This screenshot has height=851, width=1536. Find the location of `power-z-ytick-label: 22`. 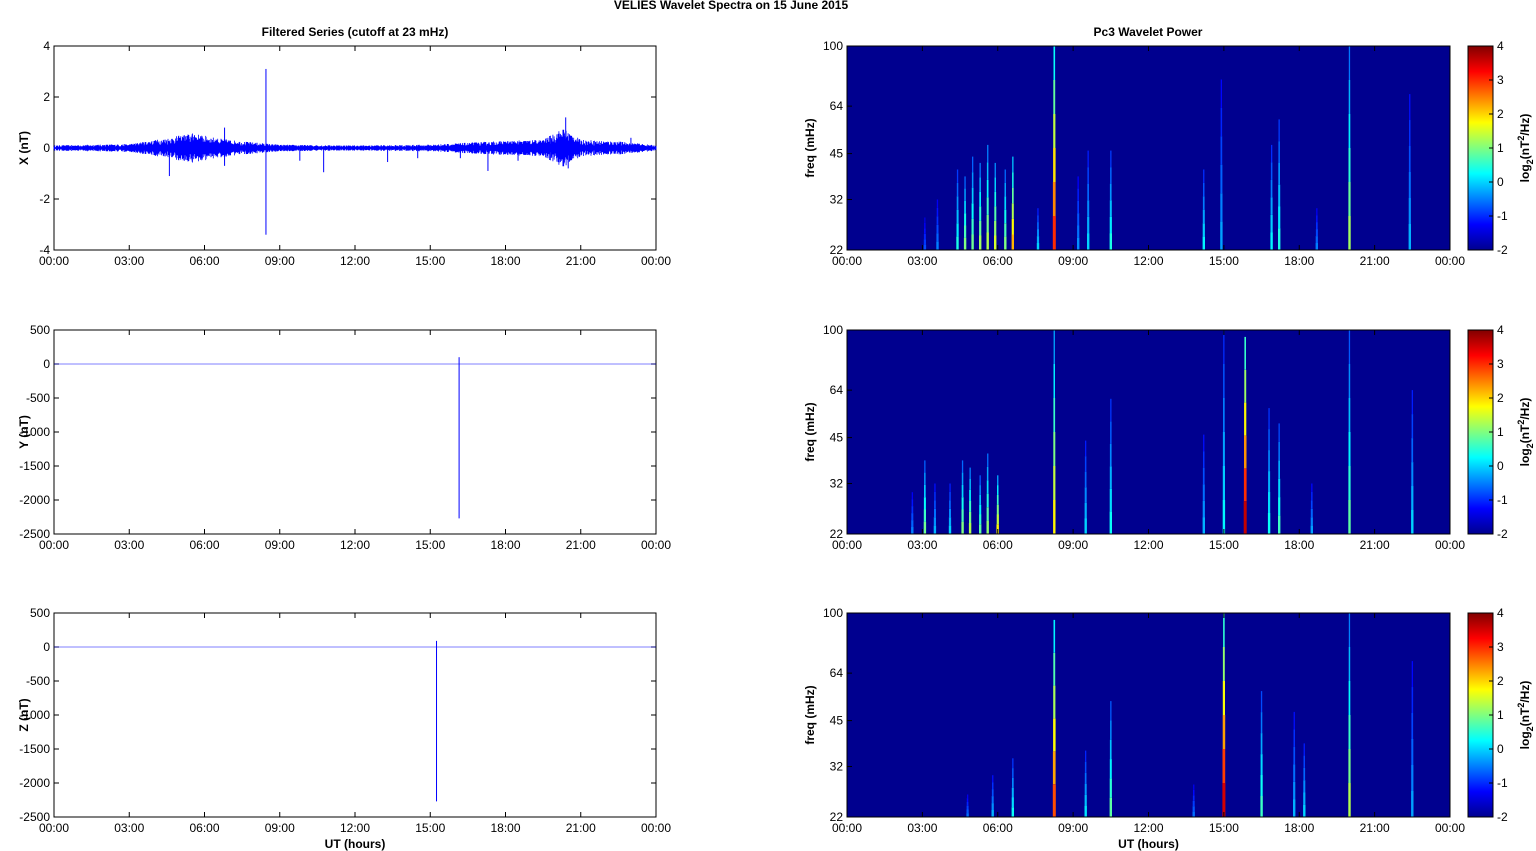

power-z-ytick-label: 22 is located at coordinates (837, 817).